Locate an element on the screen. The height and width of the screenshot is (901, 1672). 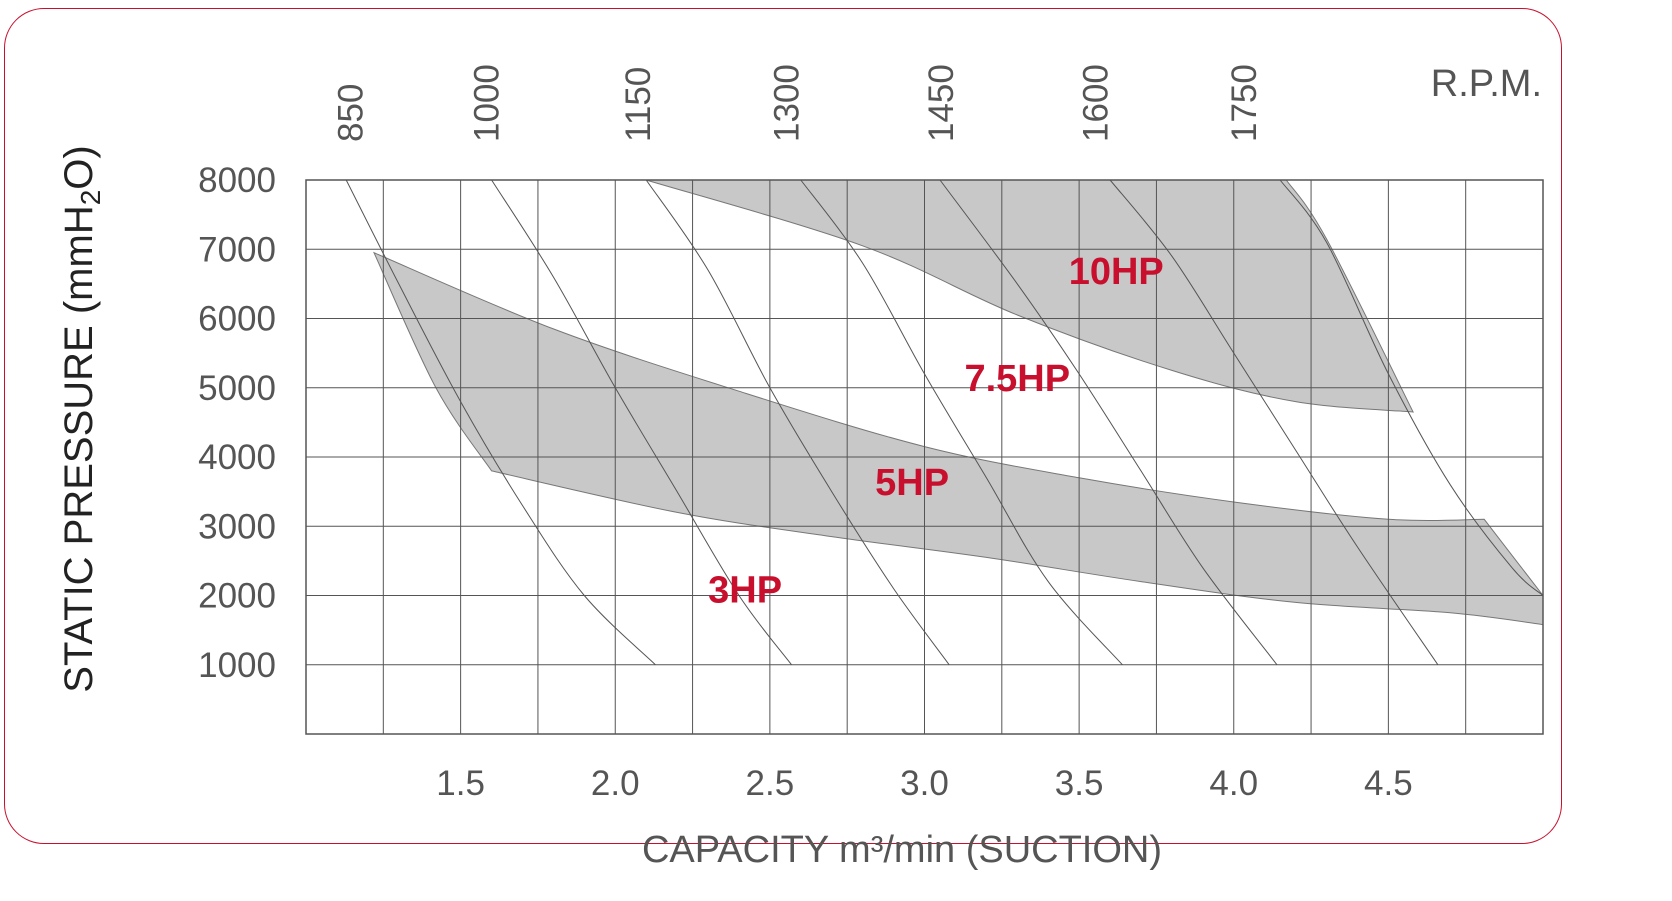
rpm-tick-label: 1600 is located at coordinates (1096, 103).